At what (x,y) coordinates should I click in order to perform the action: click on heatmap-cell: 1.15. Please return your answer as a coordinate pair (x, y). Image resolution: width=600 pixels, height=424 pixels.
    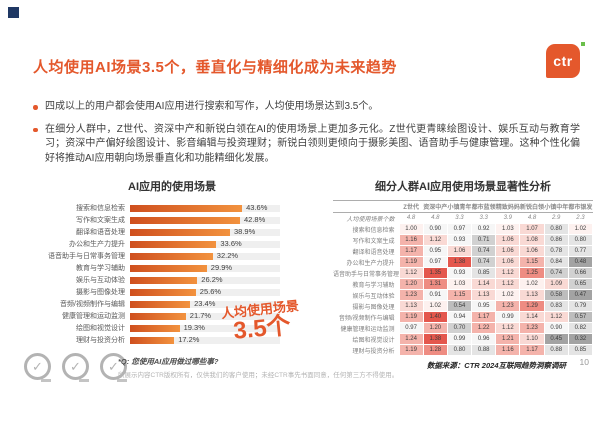
    Looking at the image, I should click on (532, 262).